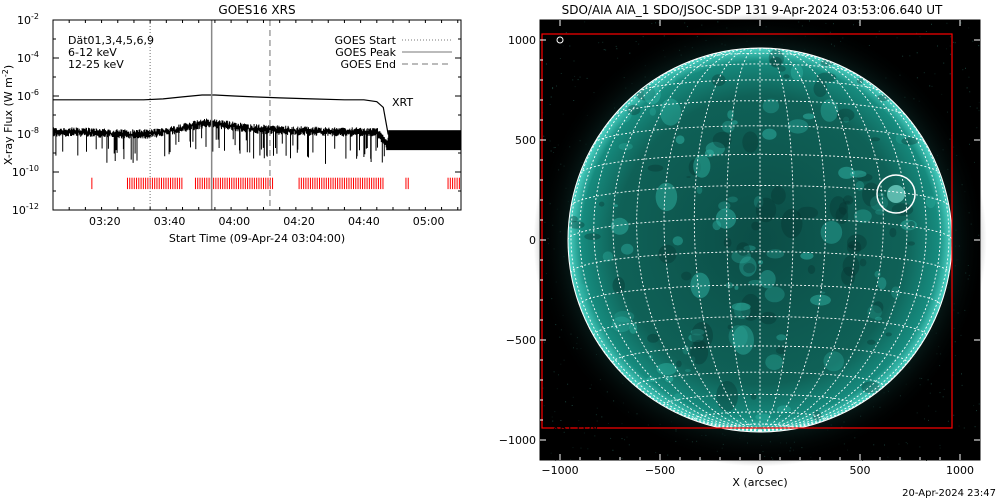 The image size is (1000, 500). I want to click on xrt-coverage-bars, so click(275, 183).